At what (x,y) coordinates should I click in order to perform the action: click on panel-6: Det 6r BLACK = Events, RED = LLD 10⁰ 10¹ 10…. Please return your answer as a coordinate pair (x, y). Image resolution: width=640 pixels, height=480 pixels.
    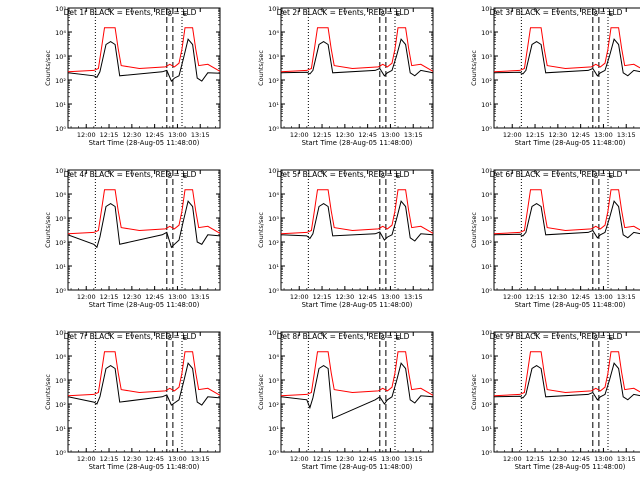
    Looking at the image, I should click on (555, 238).